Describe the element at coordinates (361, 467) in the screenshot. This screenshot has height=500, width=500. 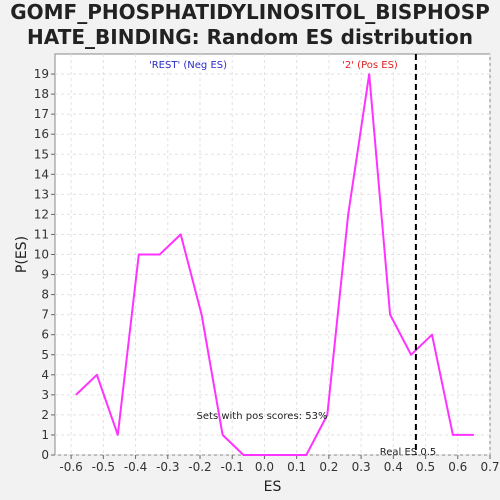
I see `x-tick-label: 0.3` at that location.